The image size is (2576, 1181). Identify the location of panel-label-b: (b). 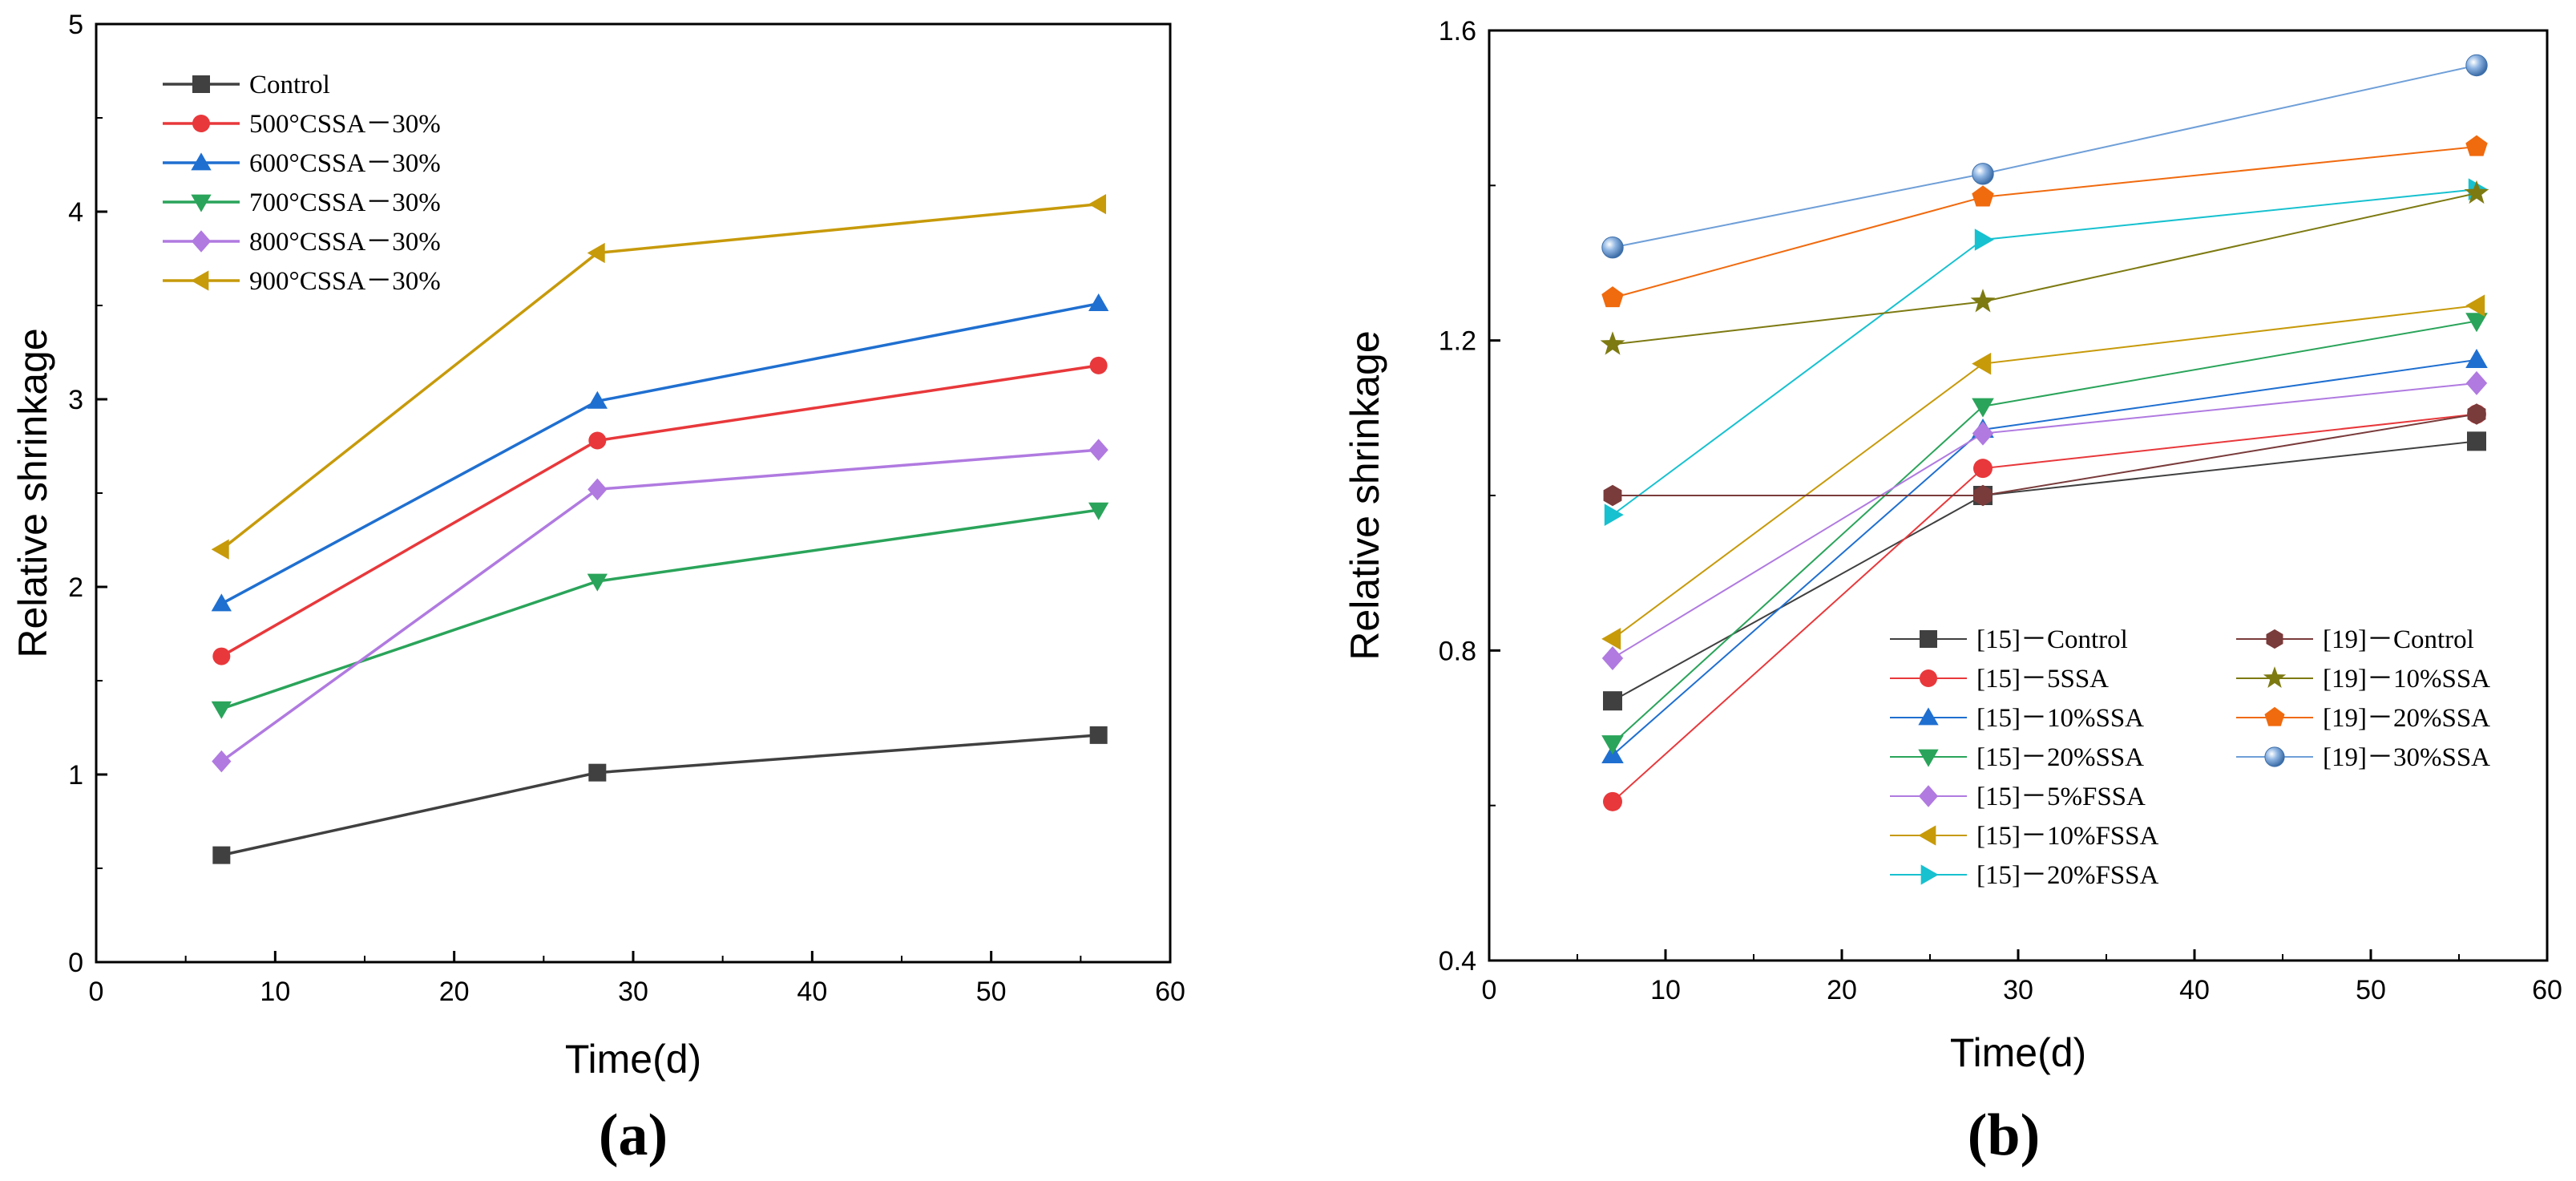
(2004, 1135).